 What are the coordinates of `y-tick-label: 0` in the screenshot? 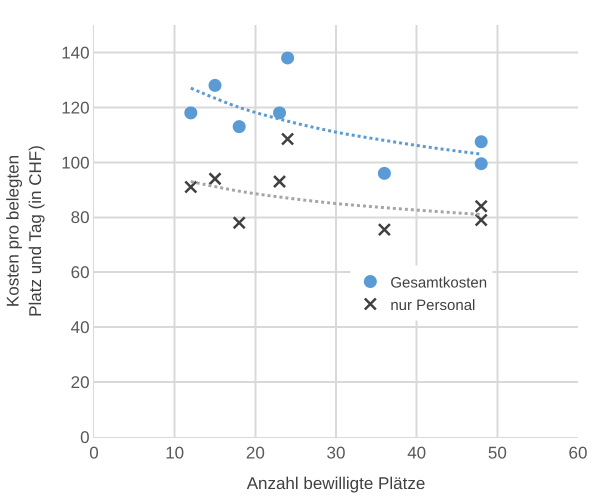 It's located at (85, 437).